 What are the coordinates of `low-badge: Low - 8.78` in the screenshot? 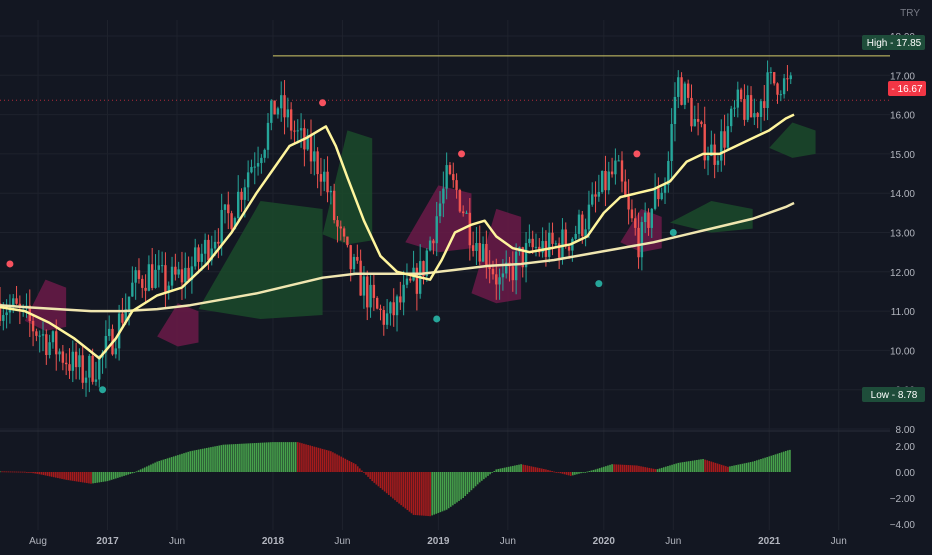 It's located at (893, 394).